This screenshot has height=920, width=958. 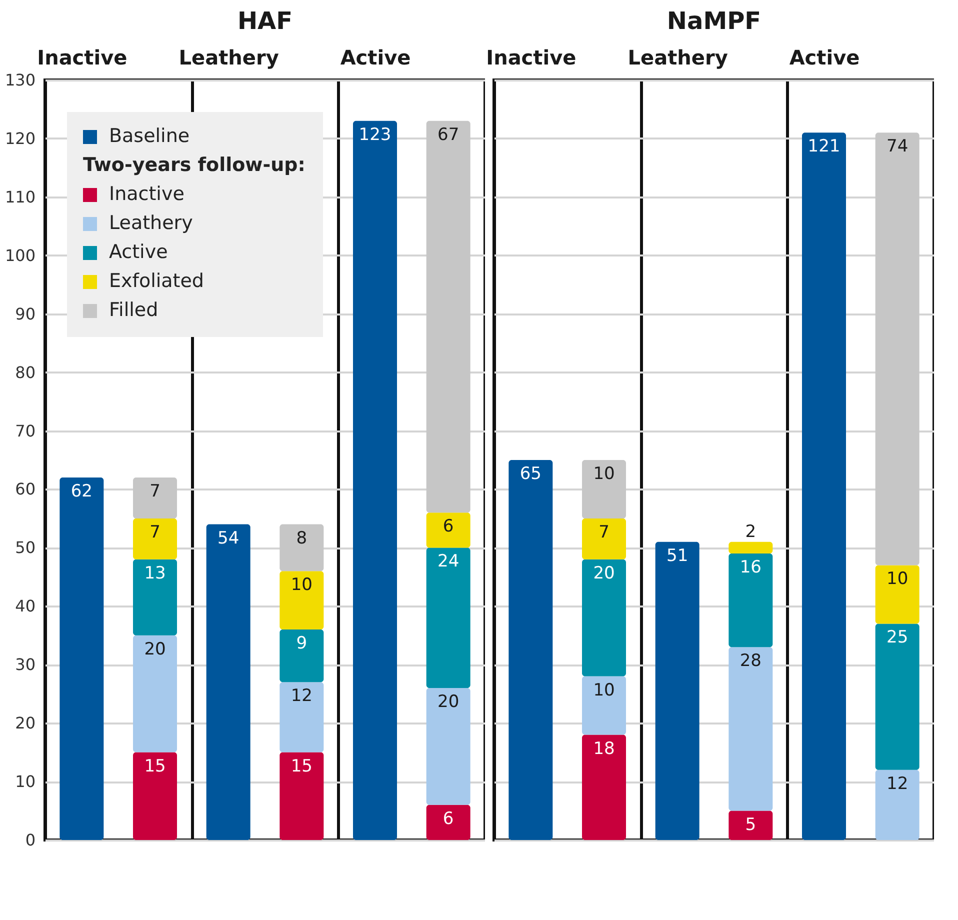 What do you see at coordinates (751, 568) in the screenshot?
I see `data-label: 16` at bounding box center [751, 568].